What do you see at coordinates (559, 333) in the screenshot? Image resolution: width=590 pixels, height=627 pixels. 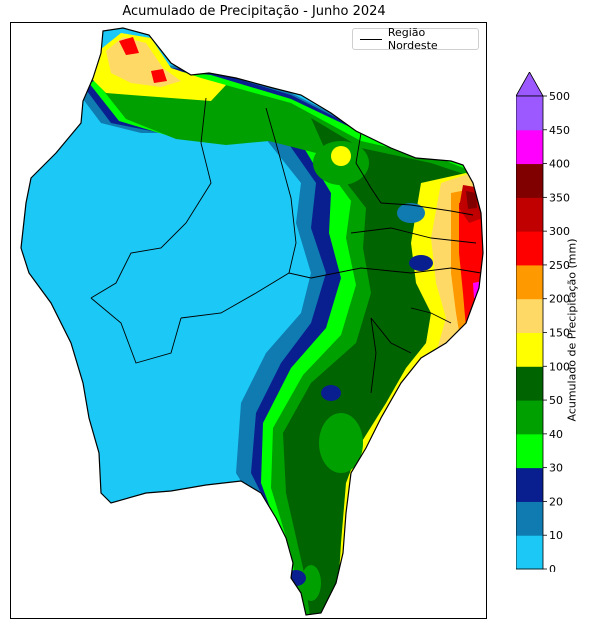 I see `colorbar-tick-label: 150` at bounding box center [559, 333].